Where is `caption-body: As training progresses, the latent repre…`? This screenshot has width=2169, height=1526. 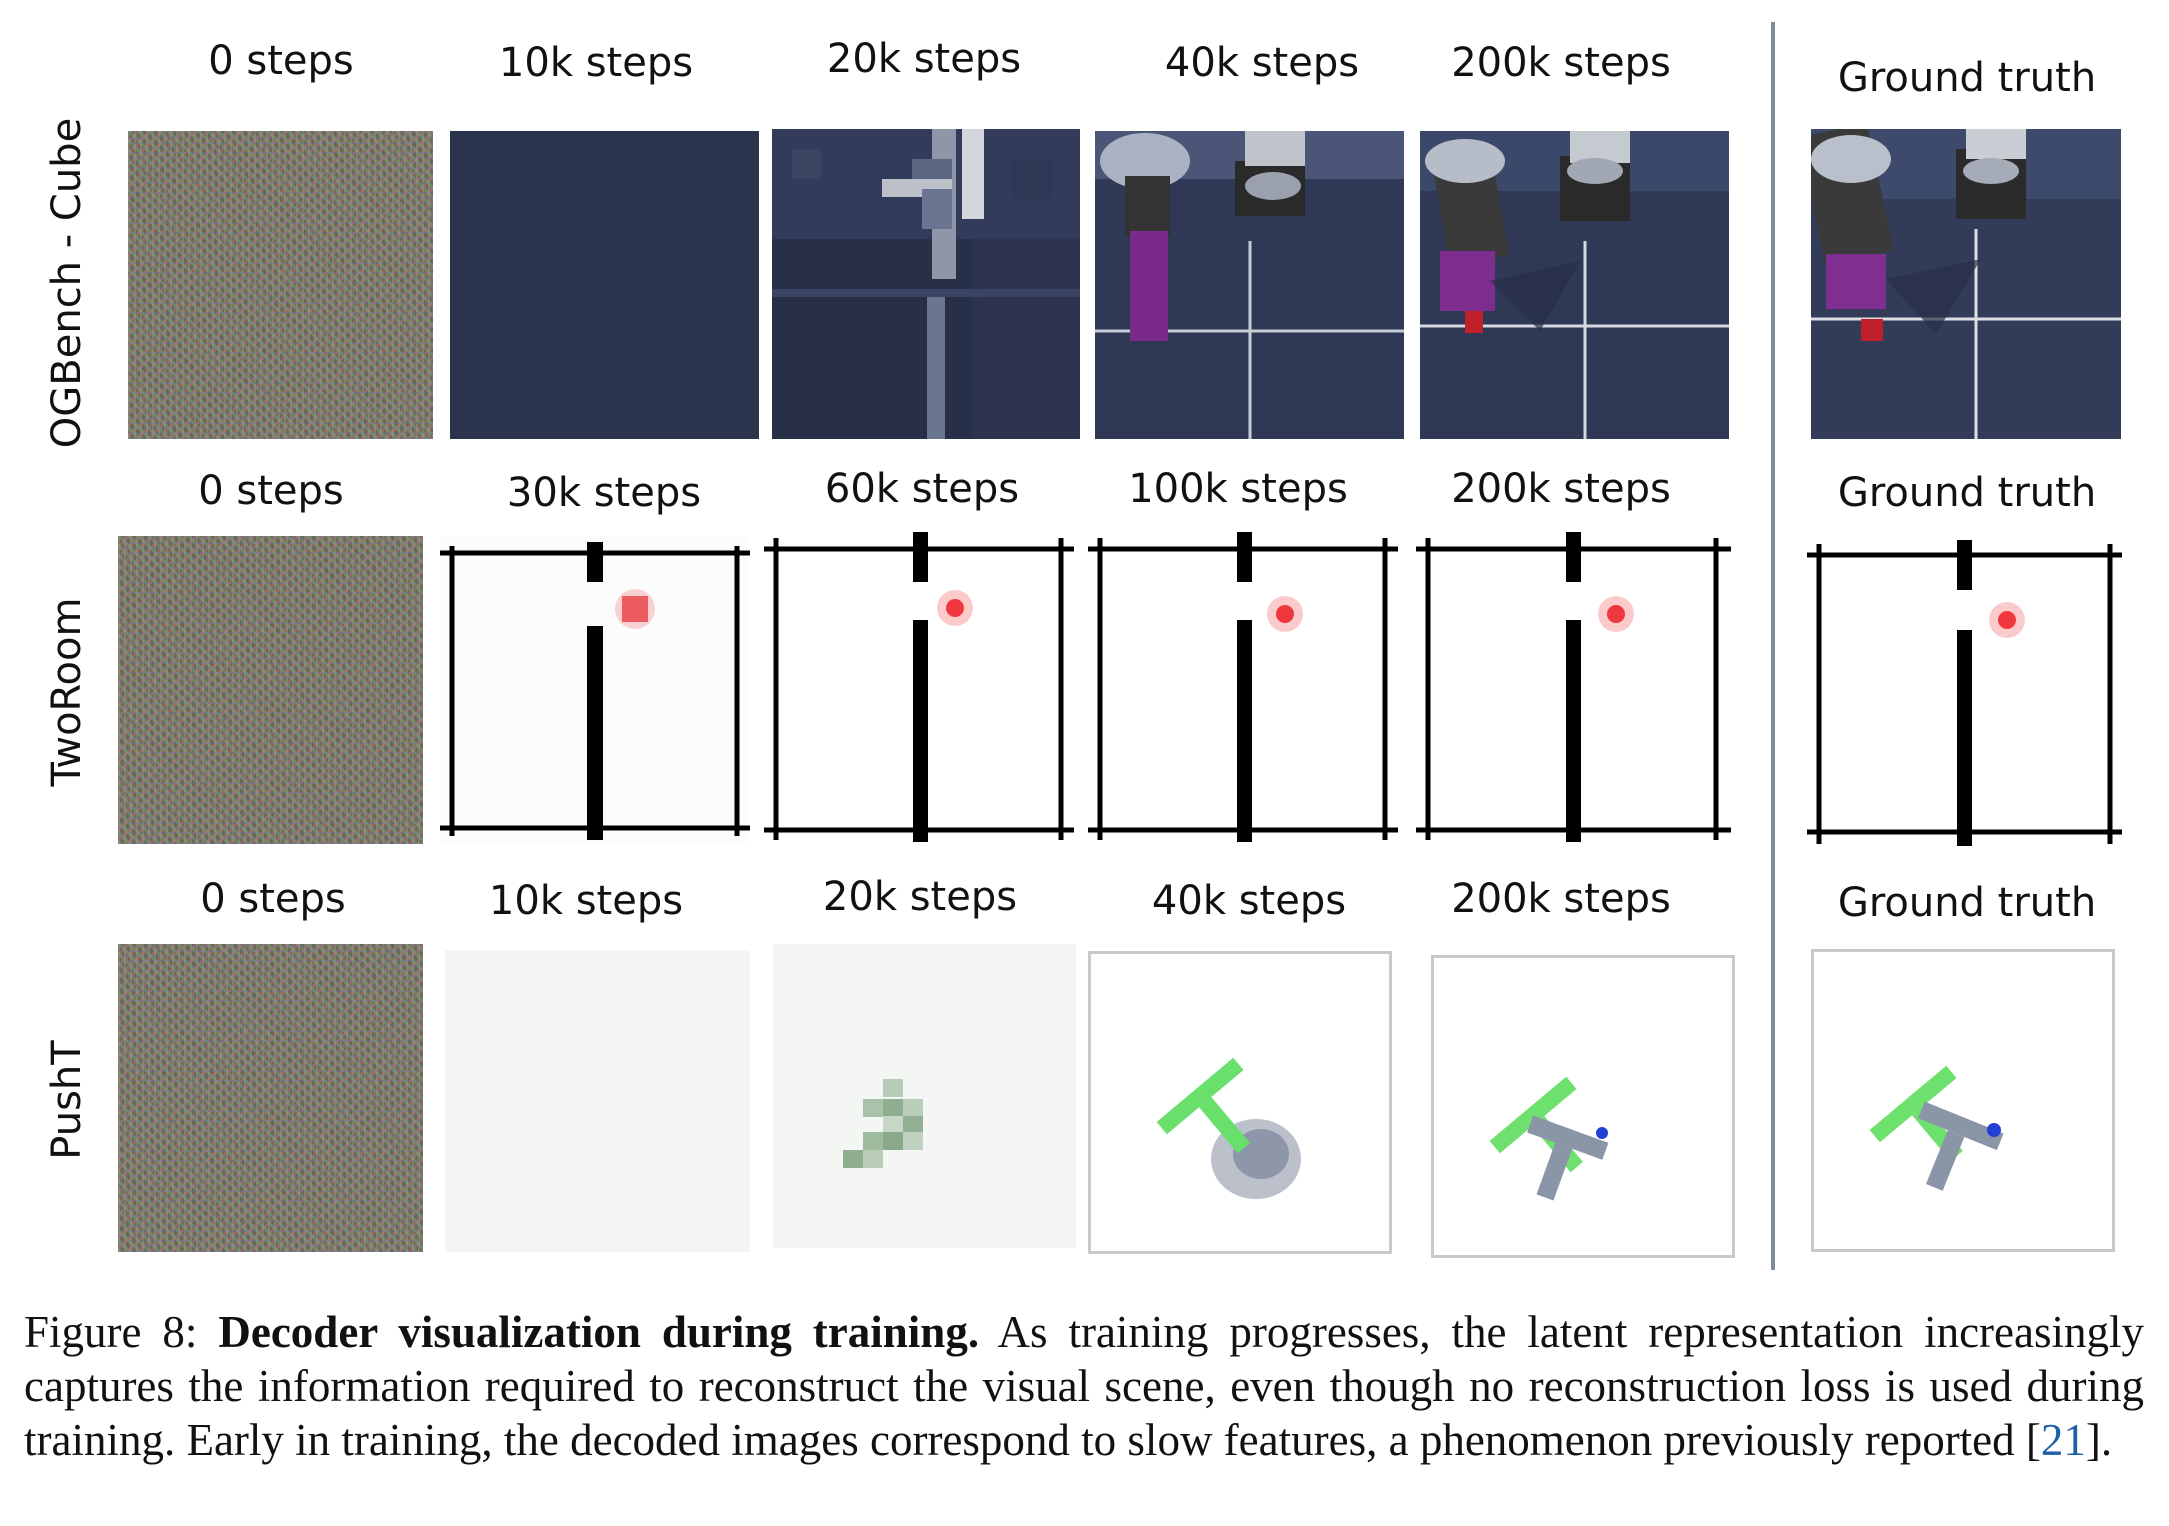
caption-body: As training progresses, the latent repre… is located at coordinates (1084, 1386).